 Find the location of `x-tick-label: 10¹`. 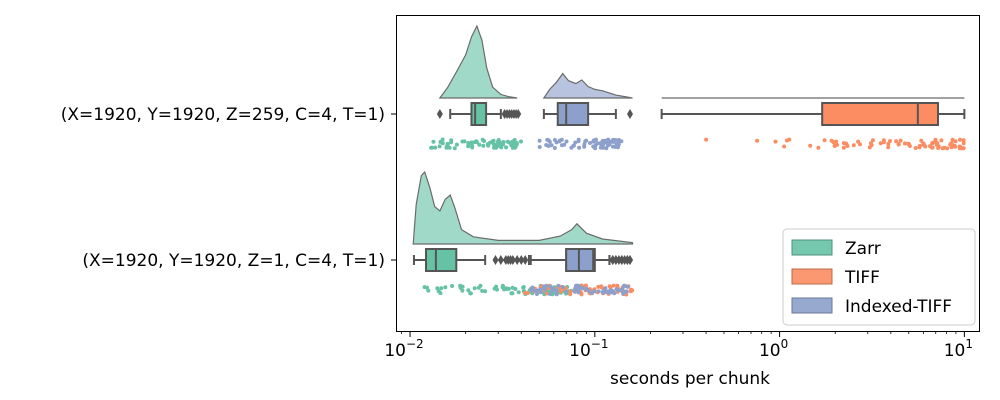

x-tick-label: 10¹ is located at coordinates (958, 349).